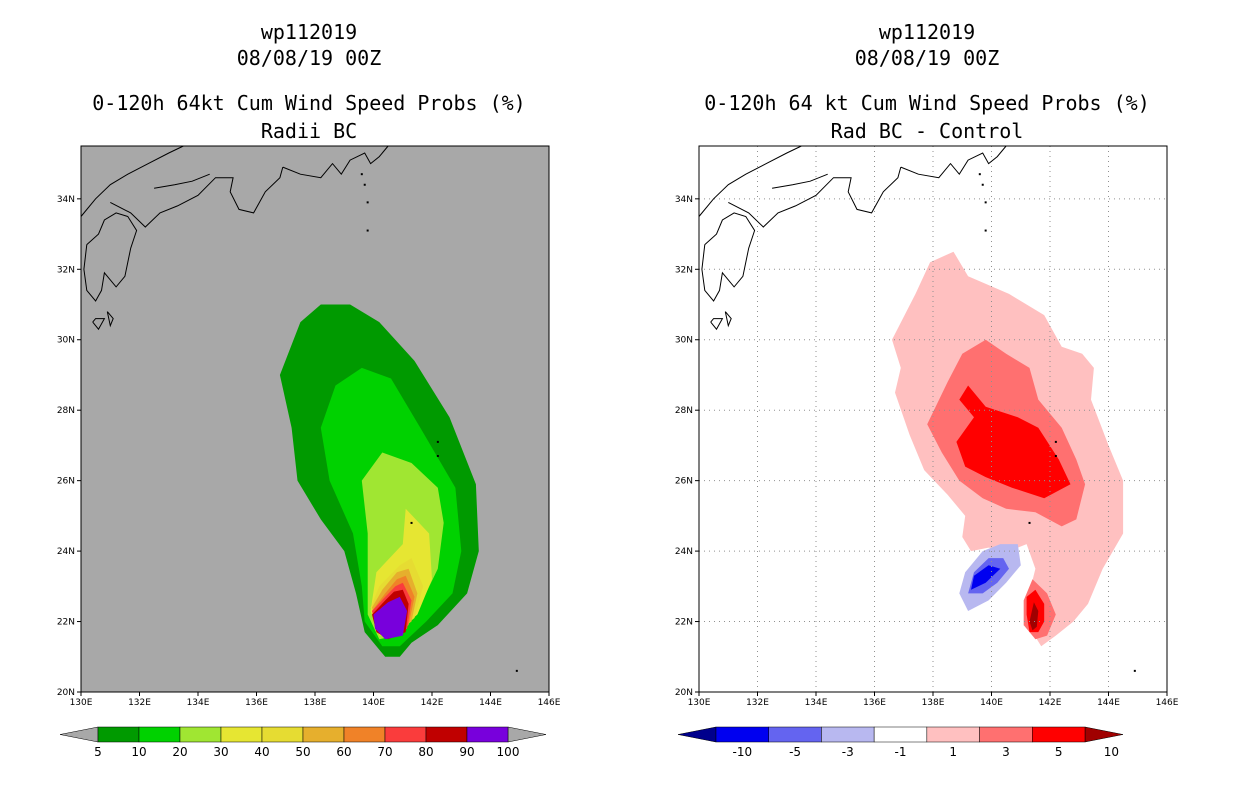  I want to click on colorbar-label: 1, so click(953, 752).